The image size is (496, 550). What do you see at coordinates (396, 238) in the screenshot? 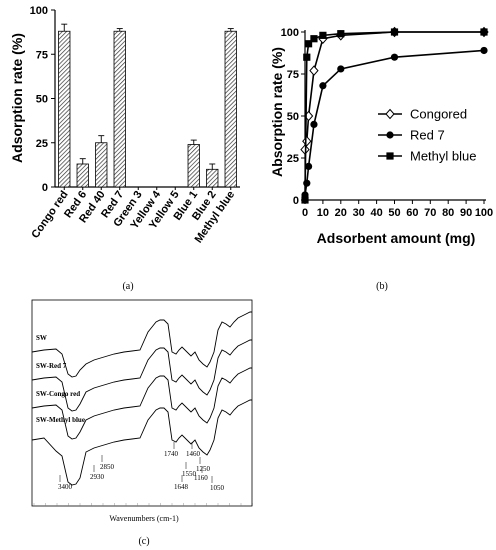
I see `x-axis-label: Adsorbent amount (mg)` at bounding box center [396, 238].